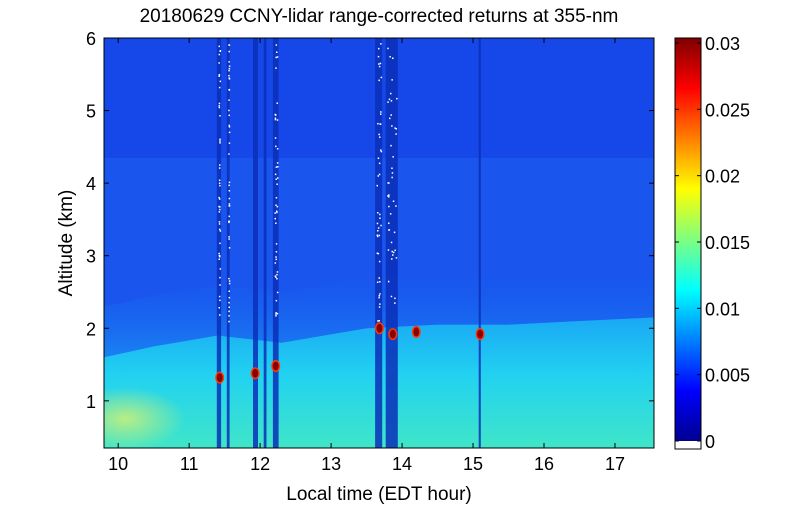 The height and width of the screenshot is (508, 798). I want to click on x-tick-label: 11, so click(189, 464).